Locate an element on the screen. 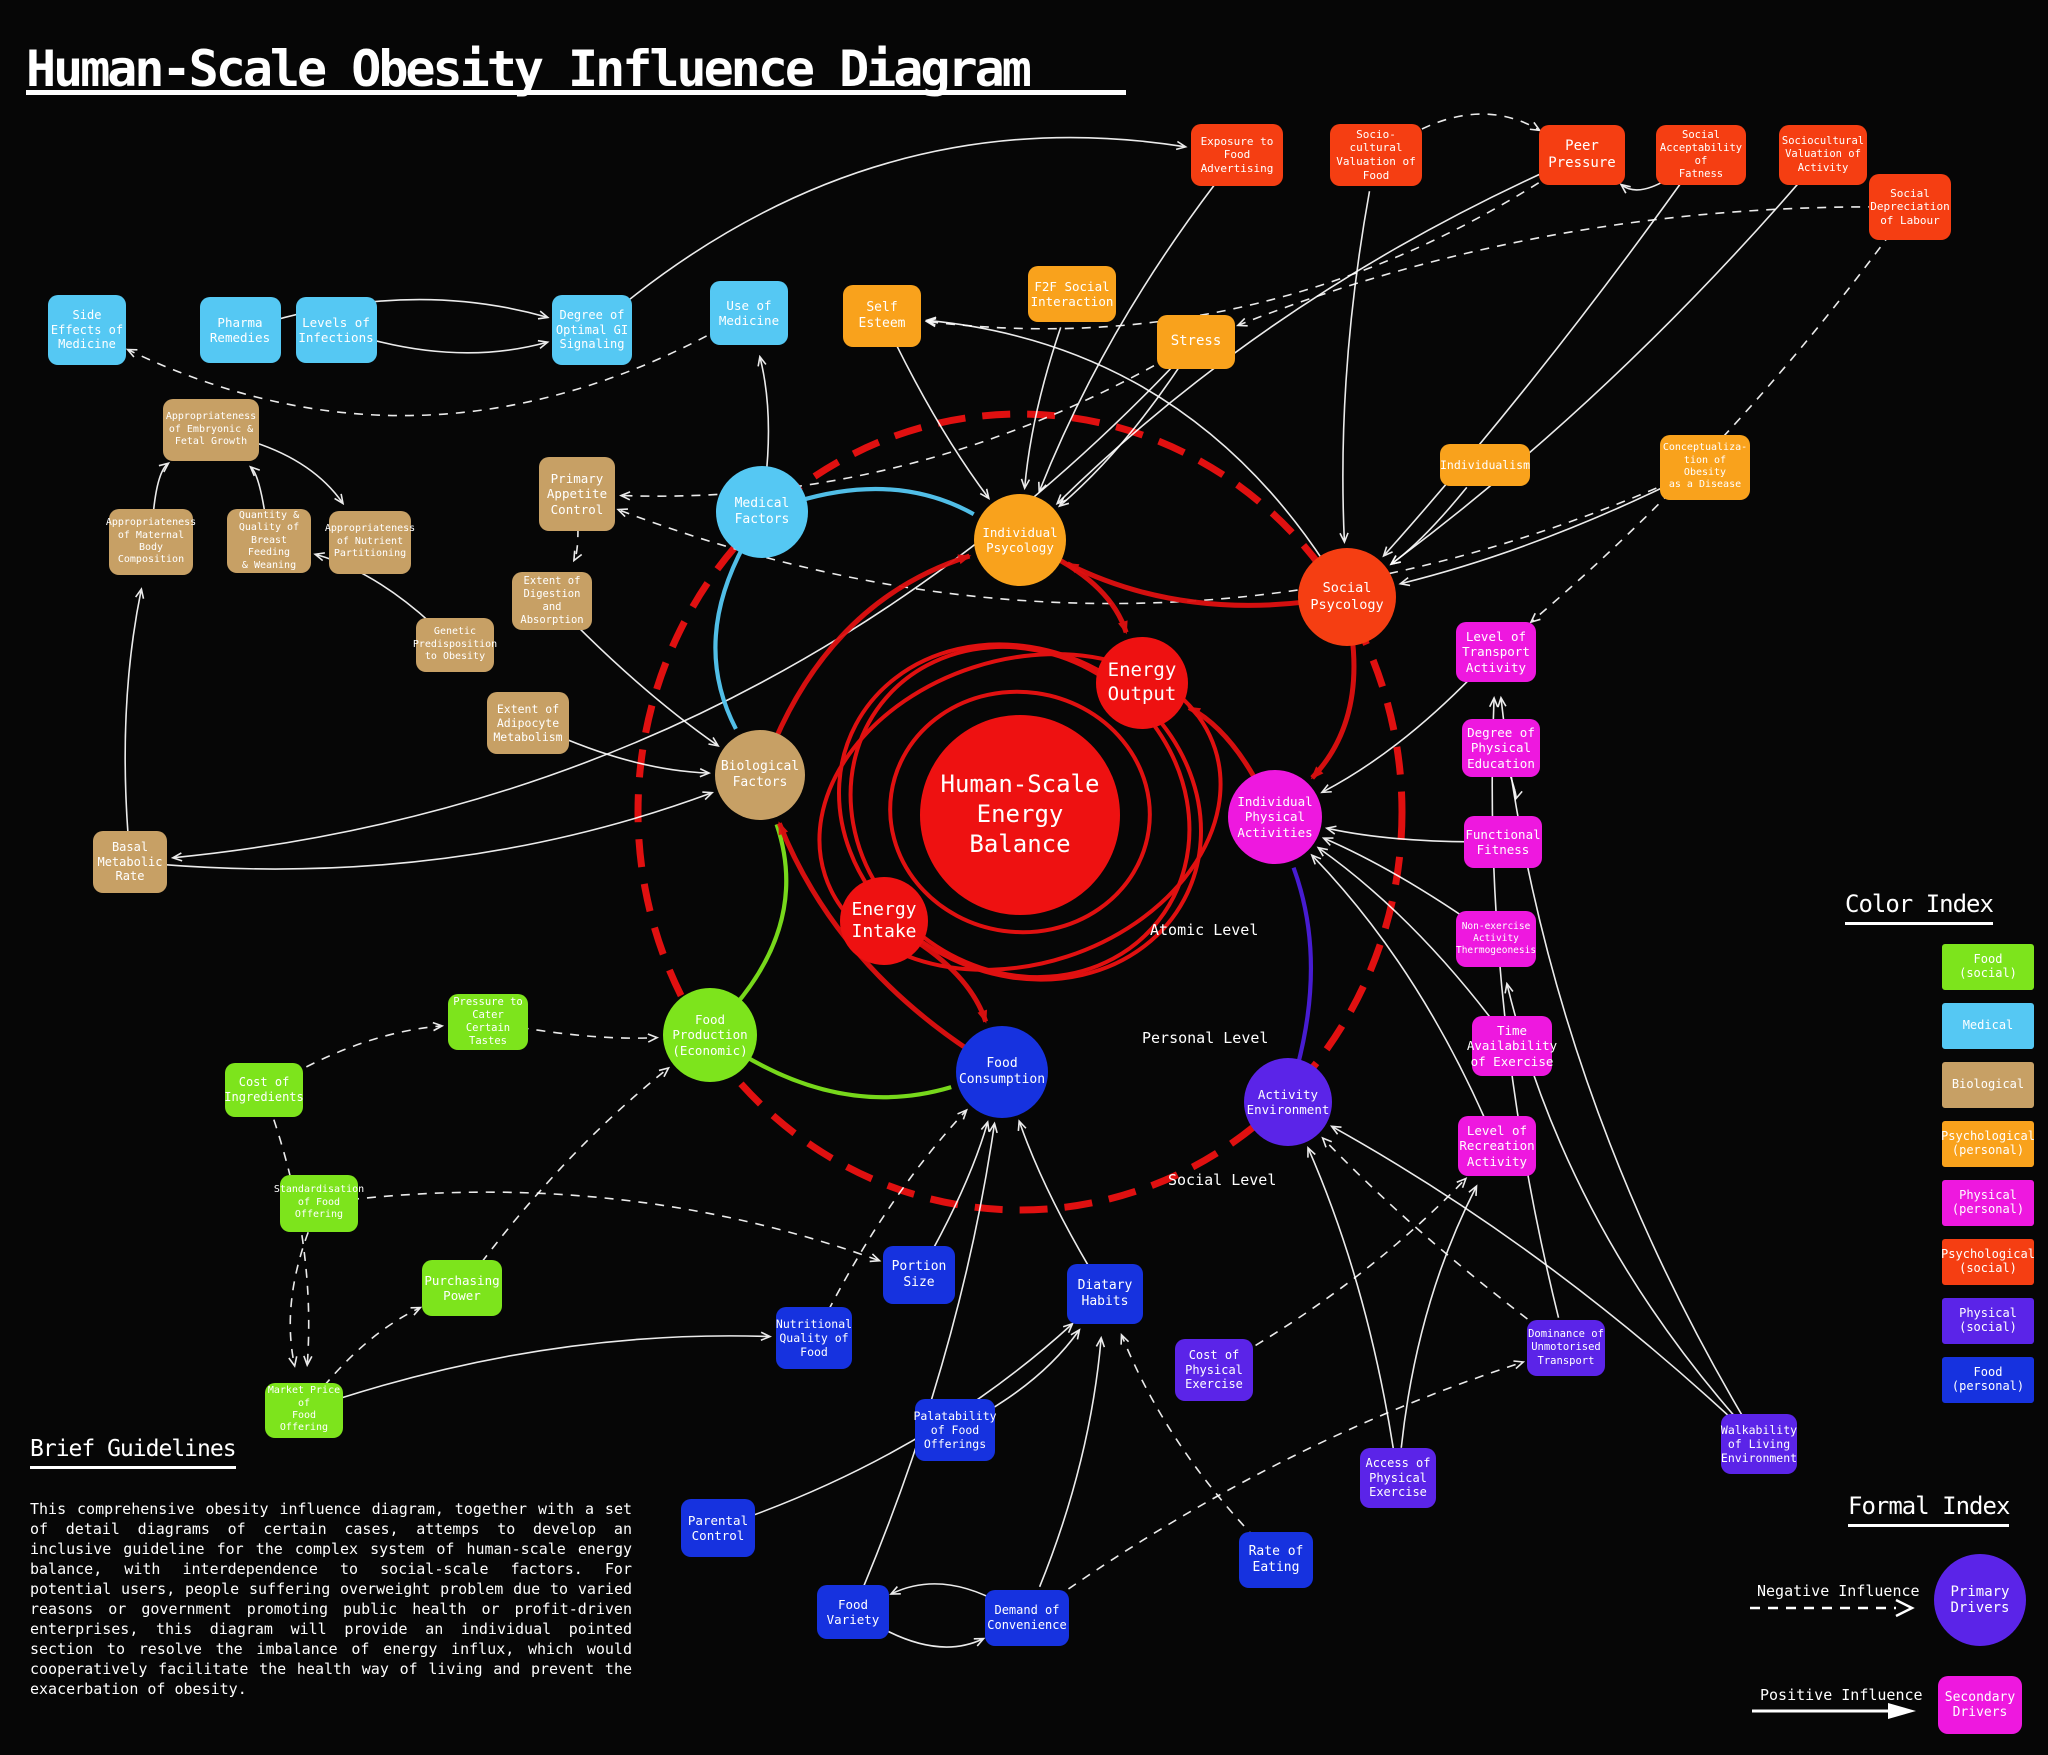 The height and width of the screenshot is (1755, 2048). edge-food-production-economic--biological-factors is located at coordinates (760, 915).